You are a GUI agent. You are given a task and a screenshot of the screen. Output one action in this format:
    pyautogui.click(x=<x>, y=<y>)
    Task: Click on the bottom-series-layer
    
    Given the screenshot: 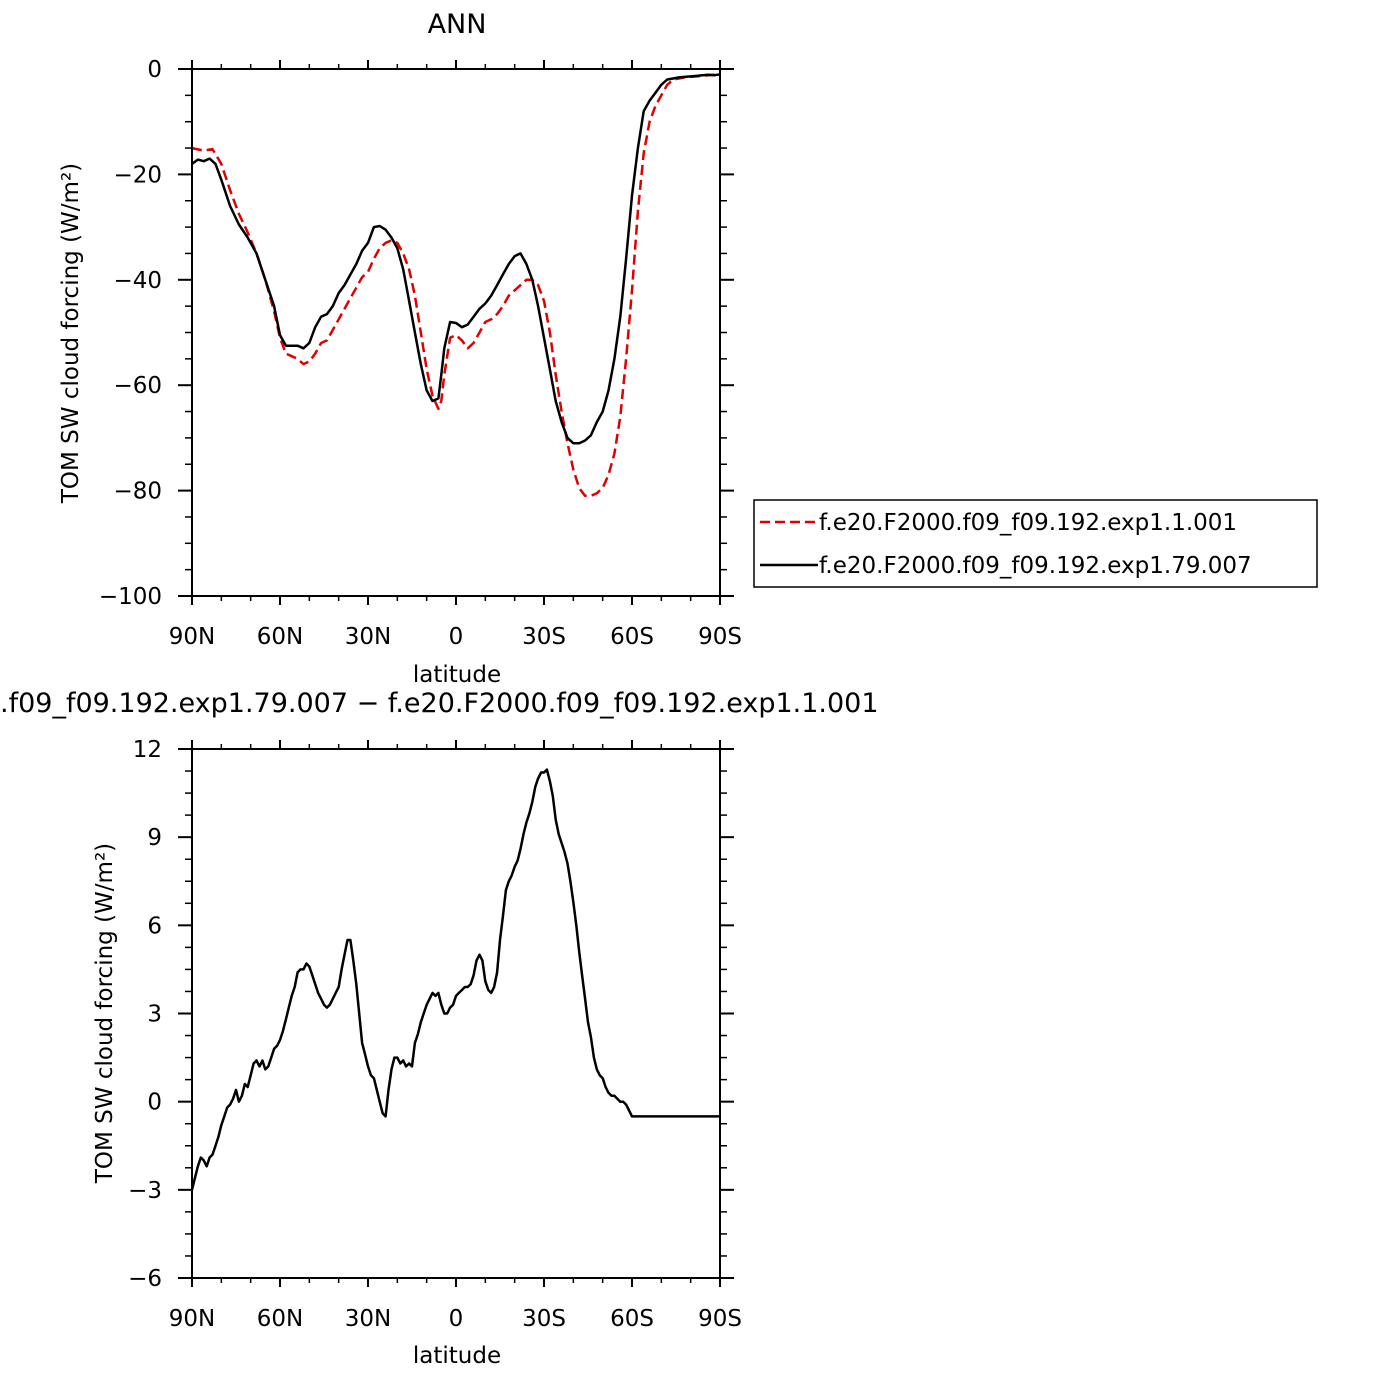 What is the action you would take?
    pyautogui.click(x=455, y=979)
    